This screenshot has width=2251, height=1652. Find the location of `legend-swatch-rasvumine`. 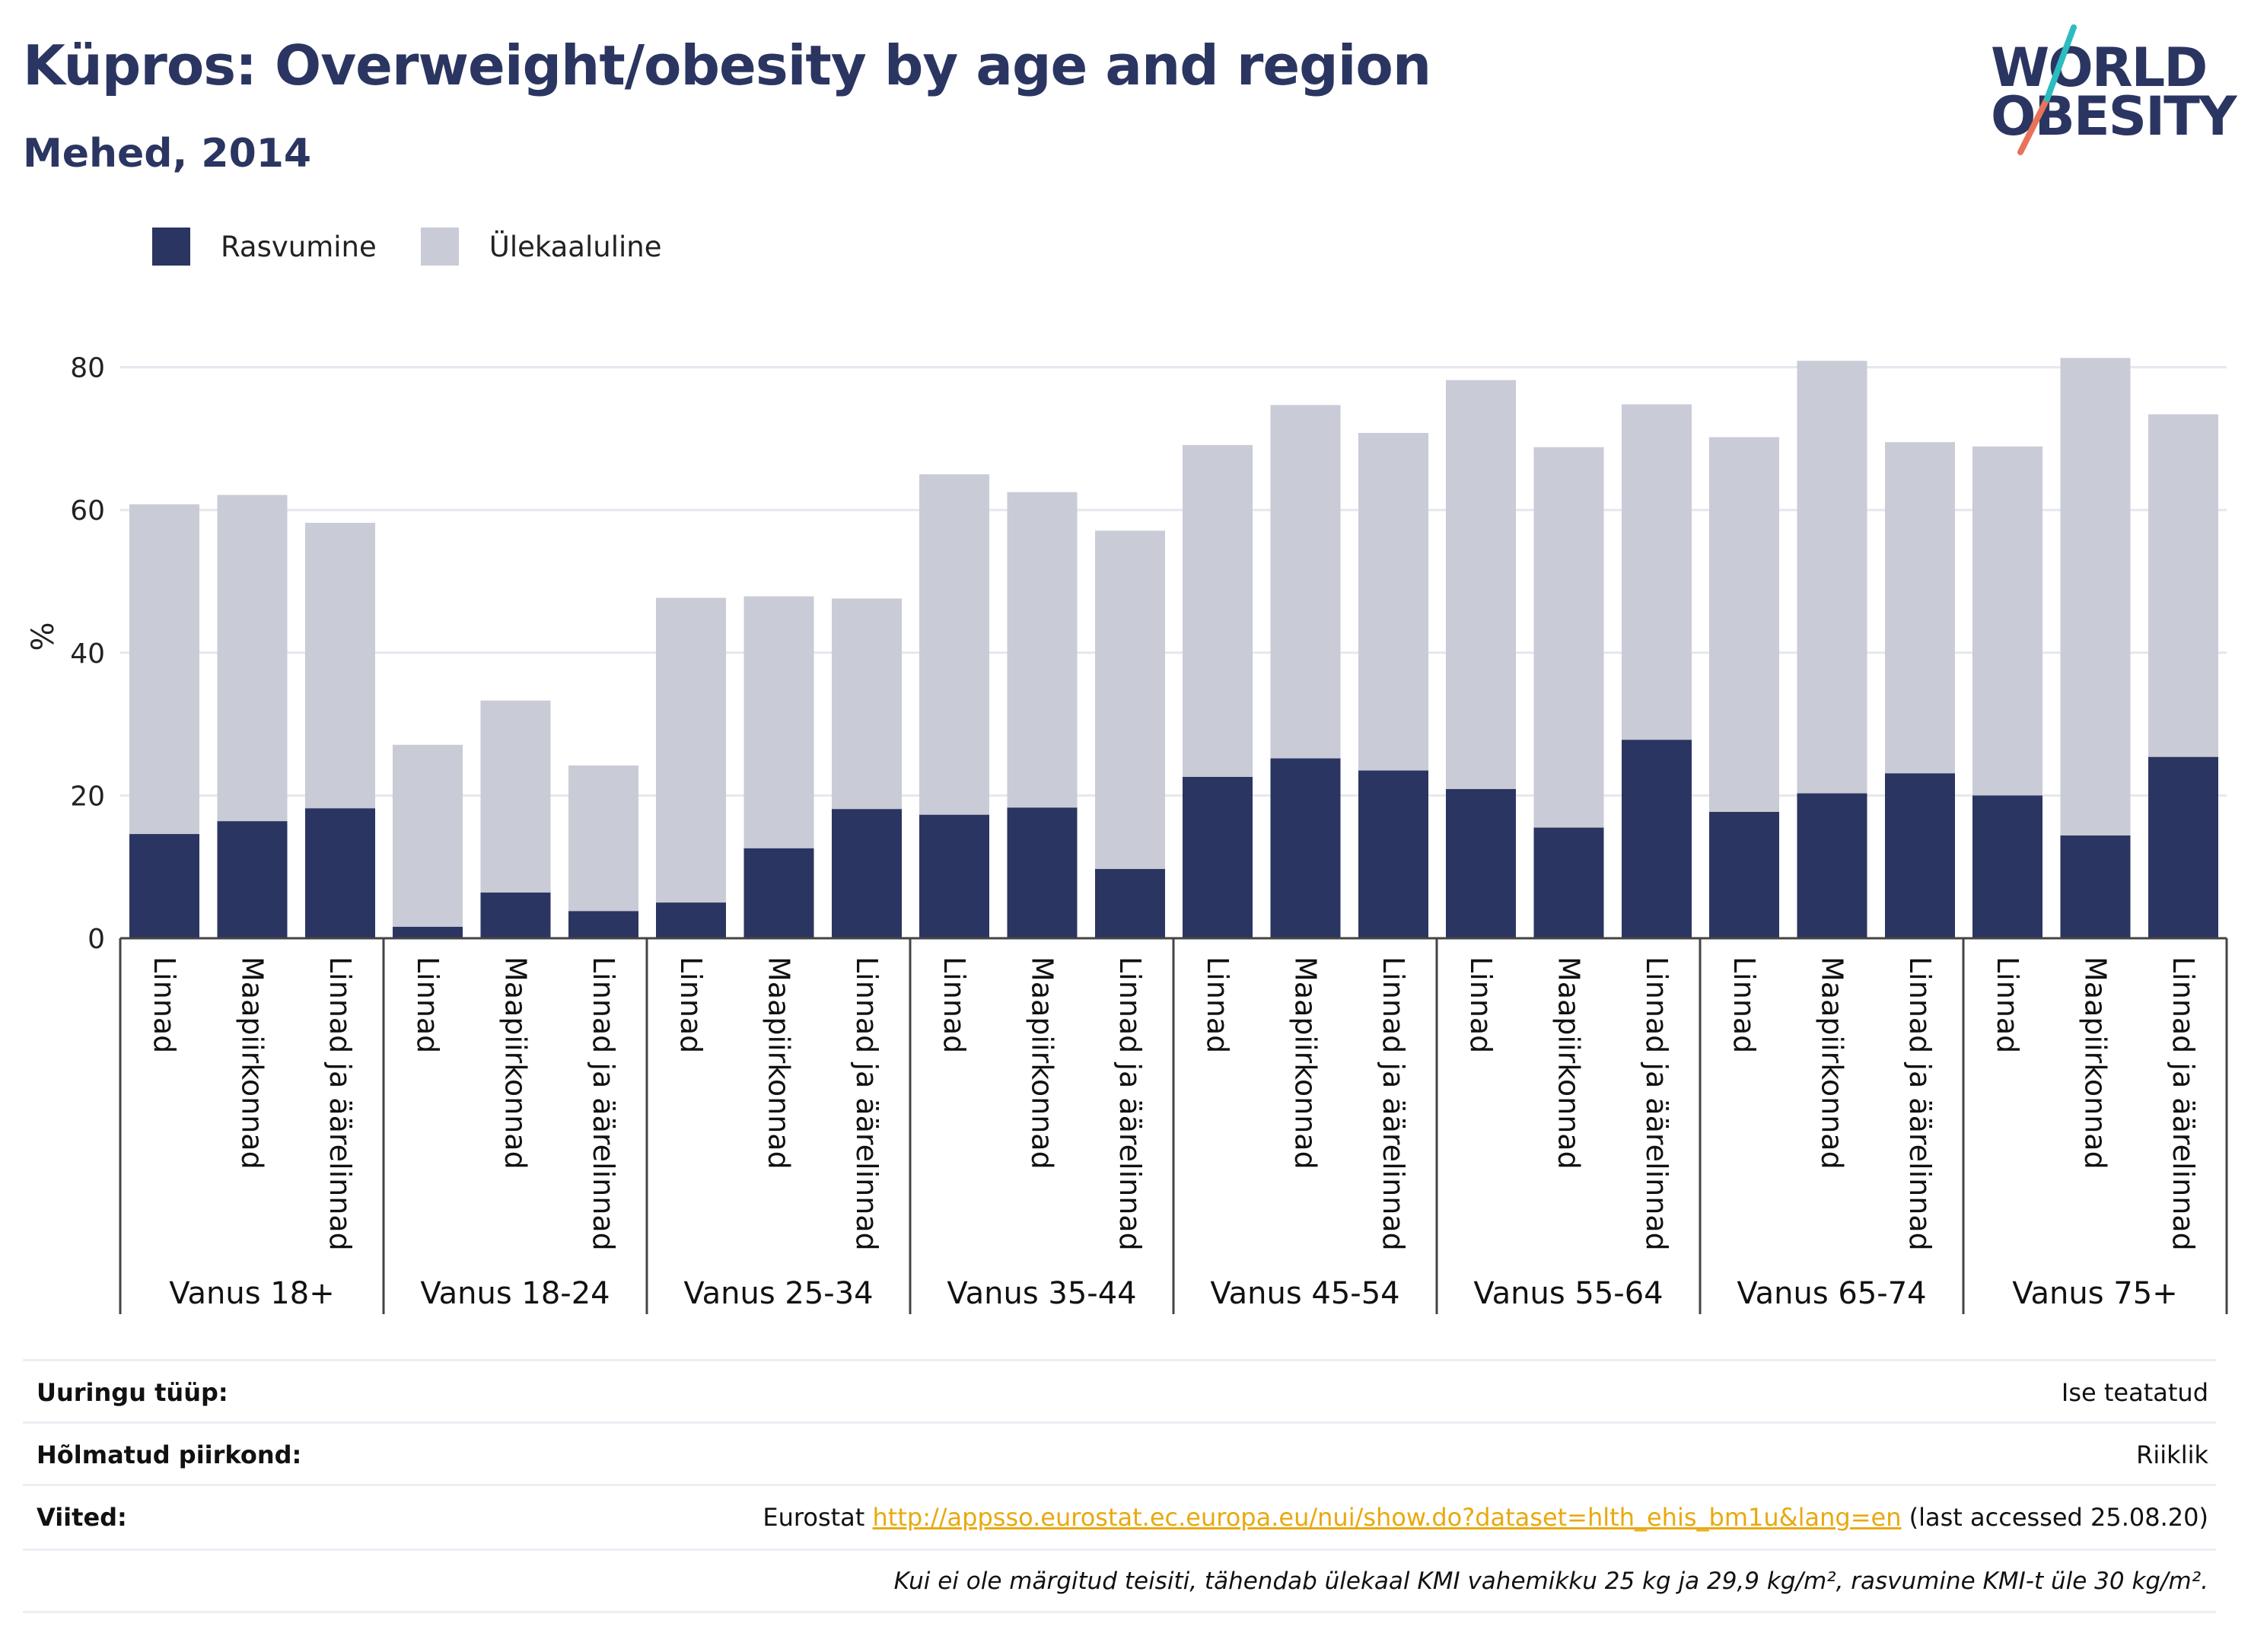

legend-swatch-rasvumine is located at coordinates (171, 247).